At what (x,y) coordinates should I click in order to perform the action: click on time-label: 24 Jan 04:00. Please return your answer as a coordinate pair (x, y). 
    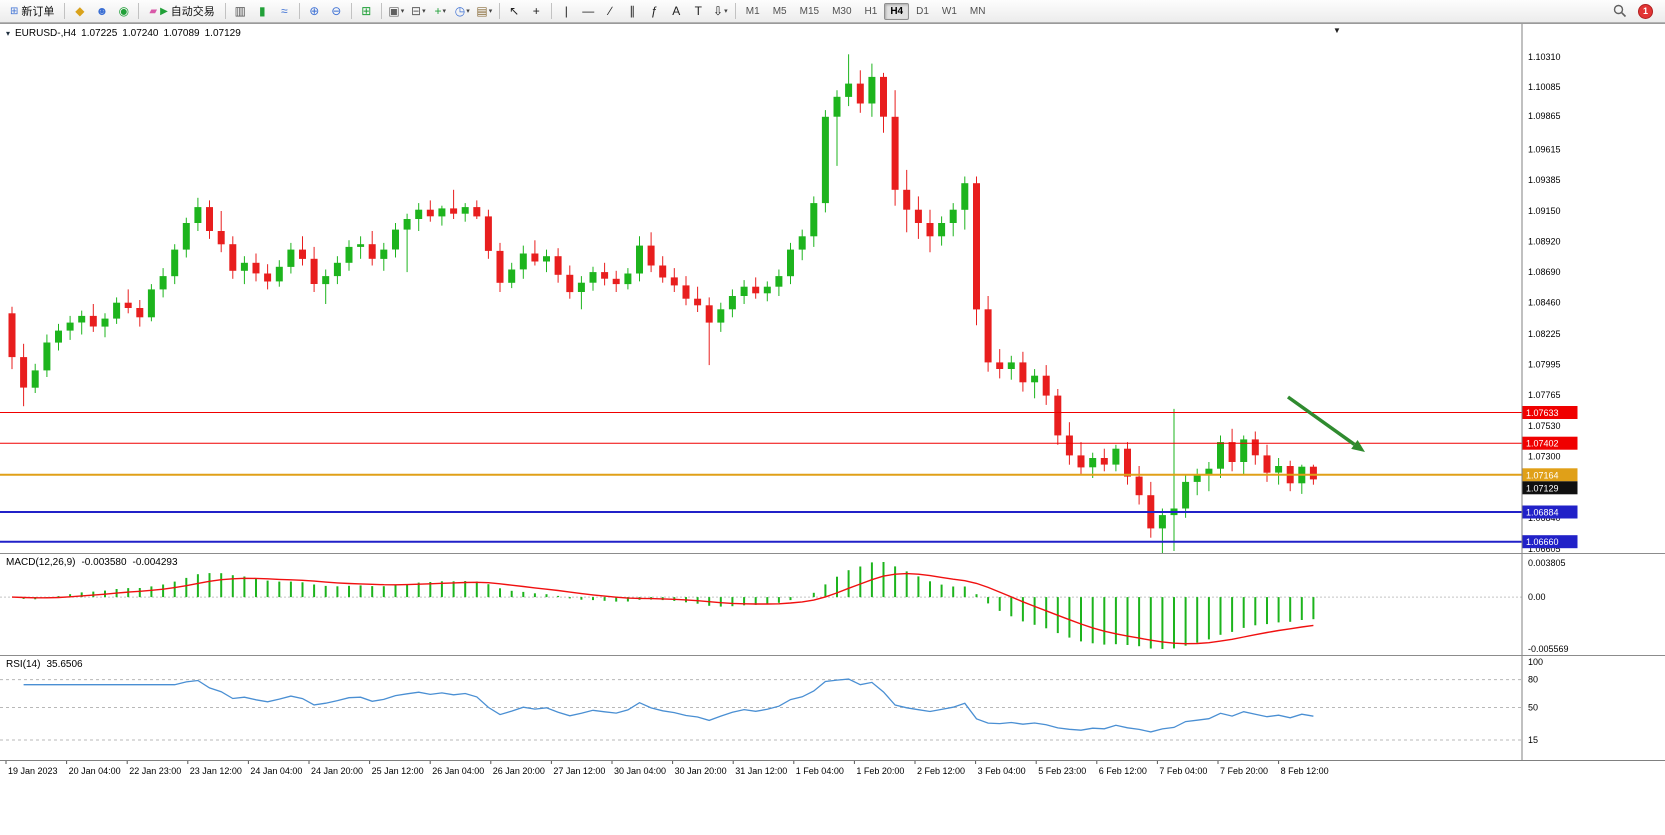
    Looking at the image, I should click on (276, 771).